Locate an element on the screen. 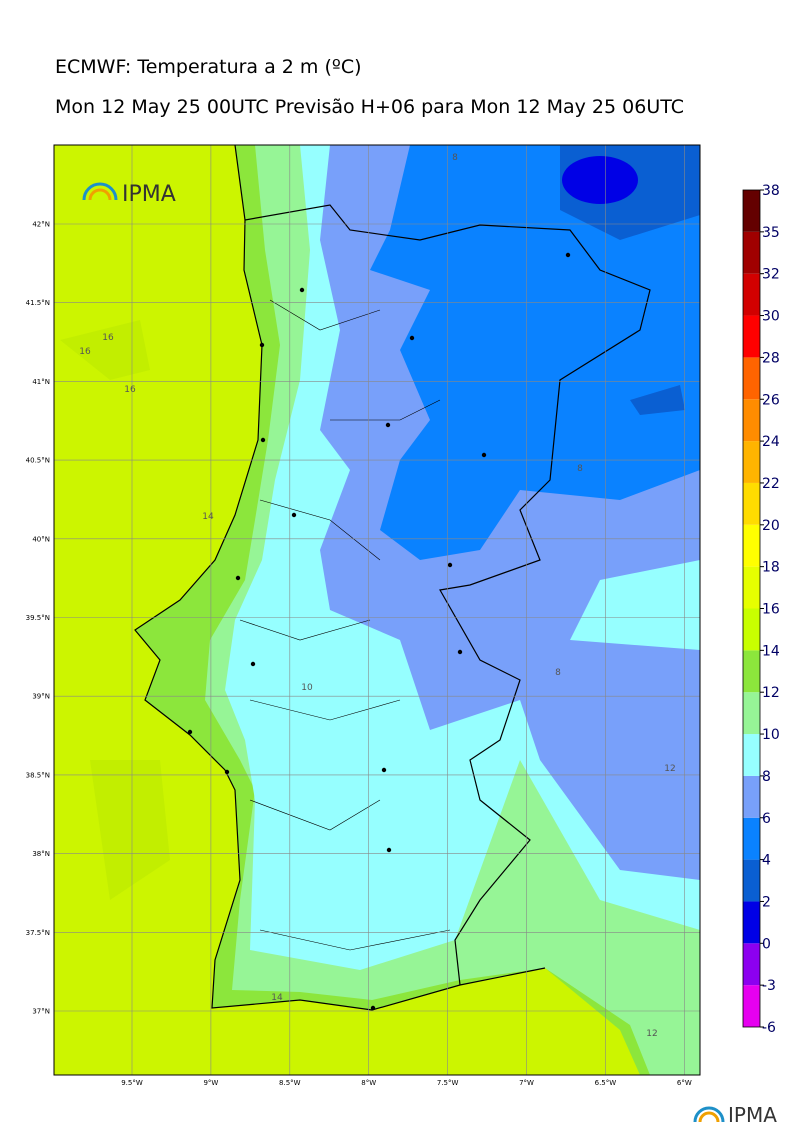 The width and height of the screenshot is (800, 1131). colorbar-label: 30 is located at coordinates (771, 317).